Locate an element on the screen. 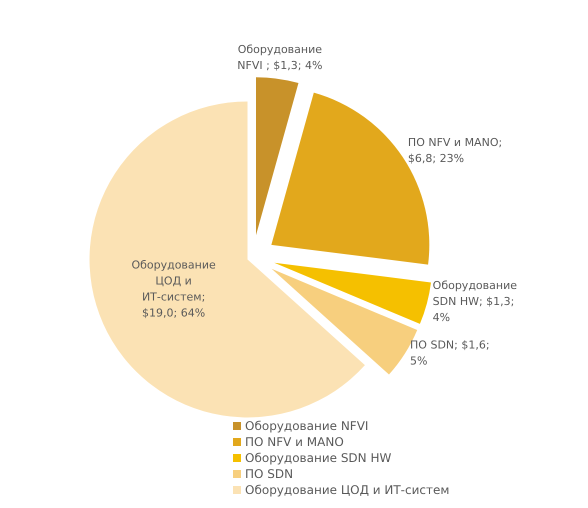 Image resolution: width=588 pixels, height=508 pixels. data-label: ПО NFV и MANO; $6,8; 23% is located at coordinates (455, 151).